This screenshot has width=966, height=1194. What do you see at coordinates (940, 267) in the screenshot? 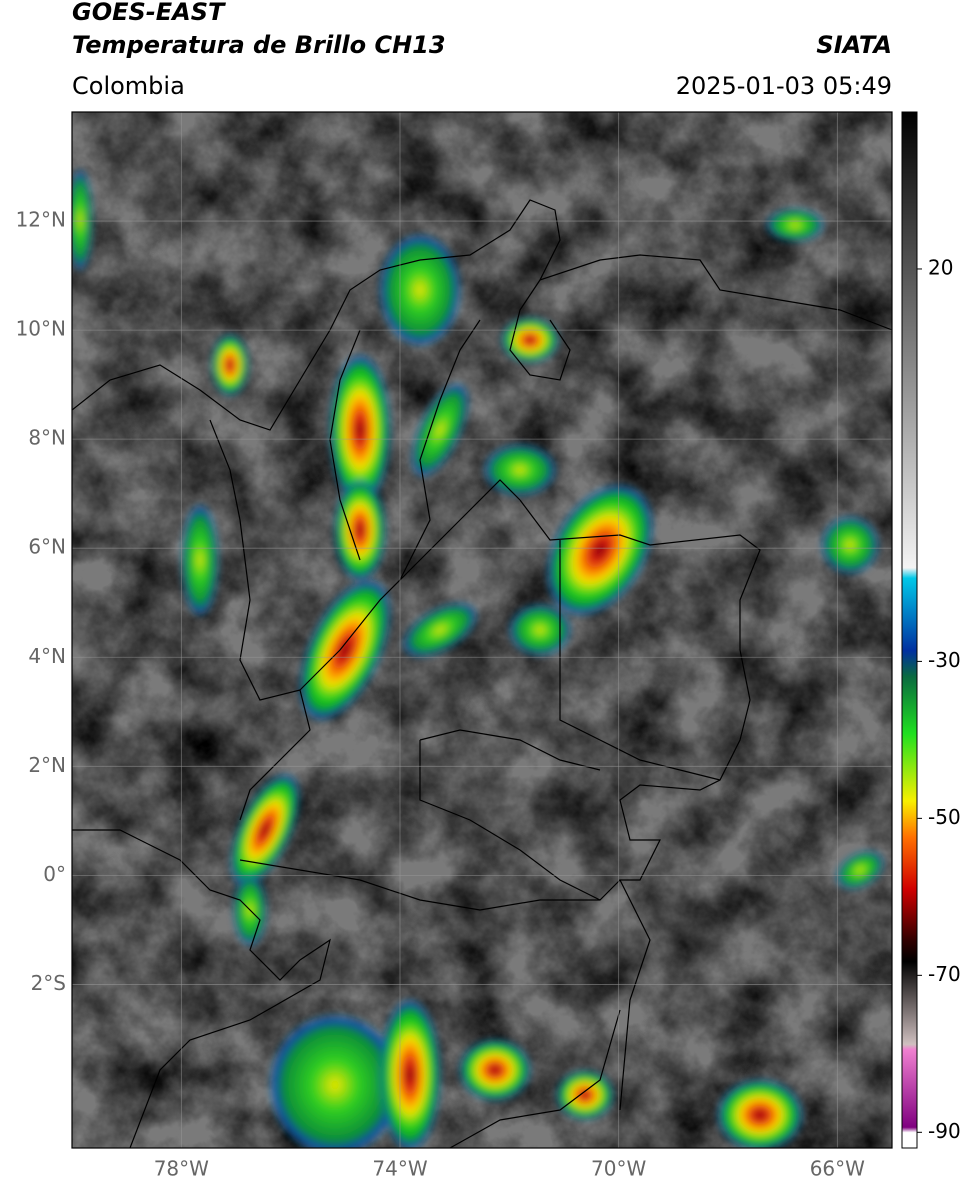
I see `colorbar-tick-label: 20` at bounding box center [940, 267].